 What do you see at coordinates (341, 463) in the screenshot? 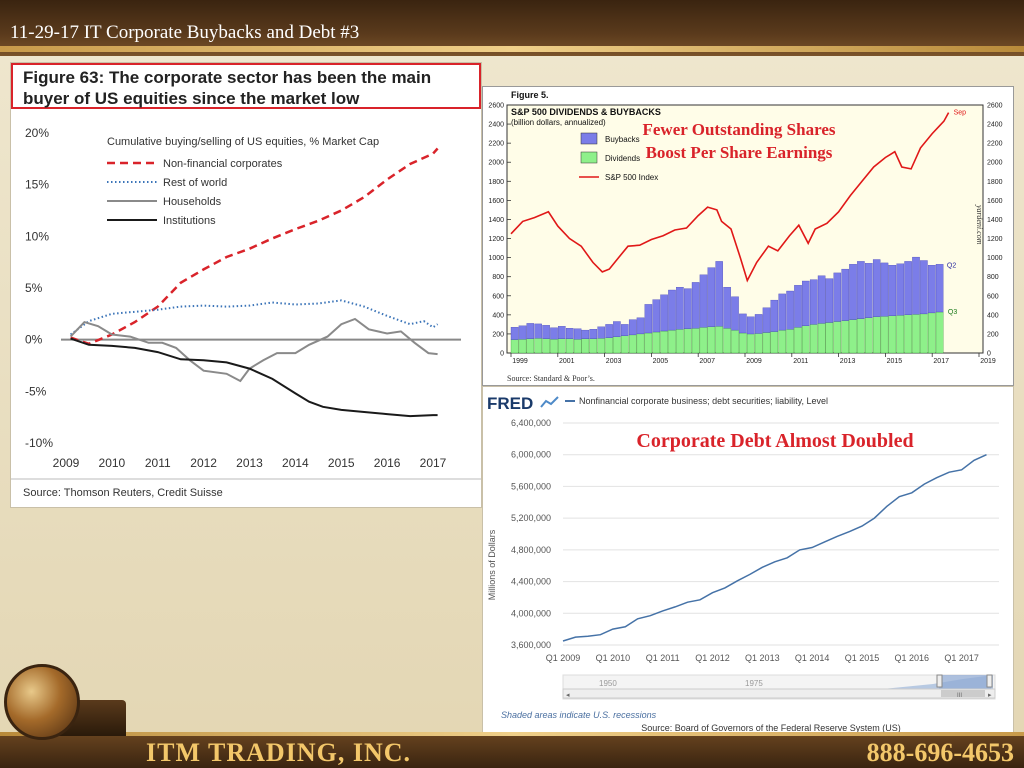
I see `chart1-x-tick-label: 2015` at bounding box center [341, 463].